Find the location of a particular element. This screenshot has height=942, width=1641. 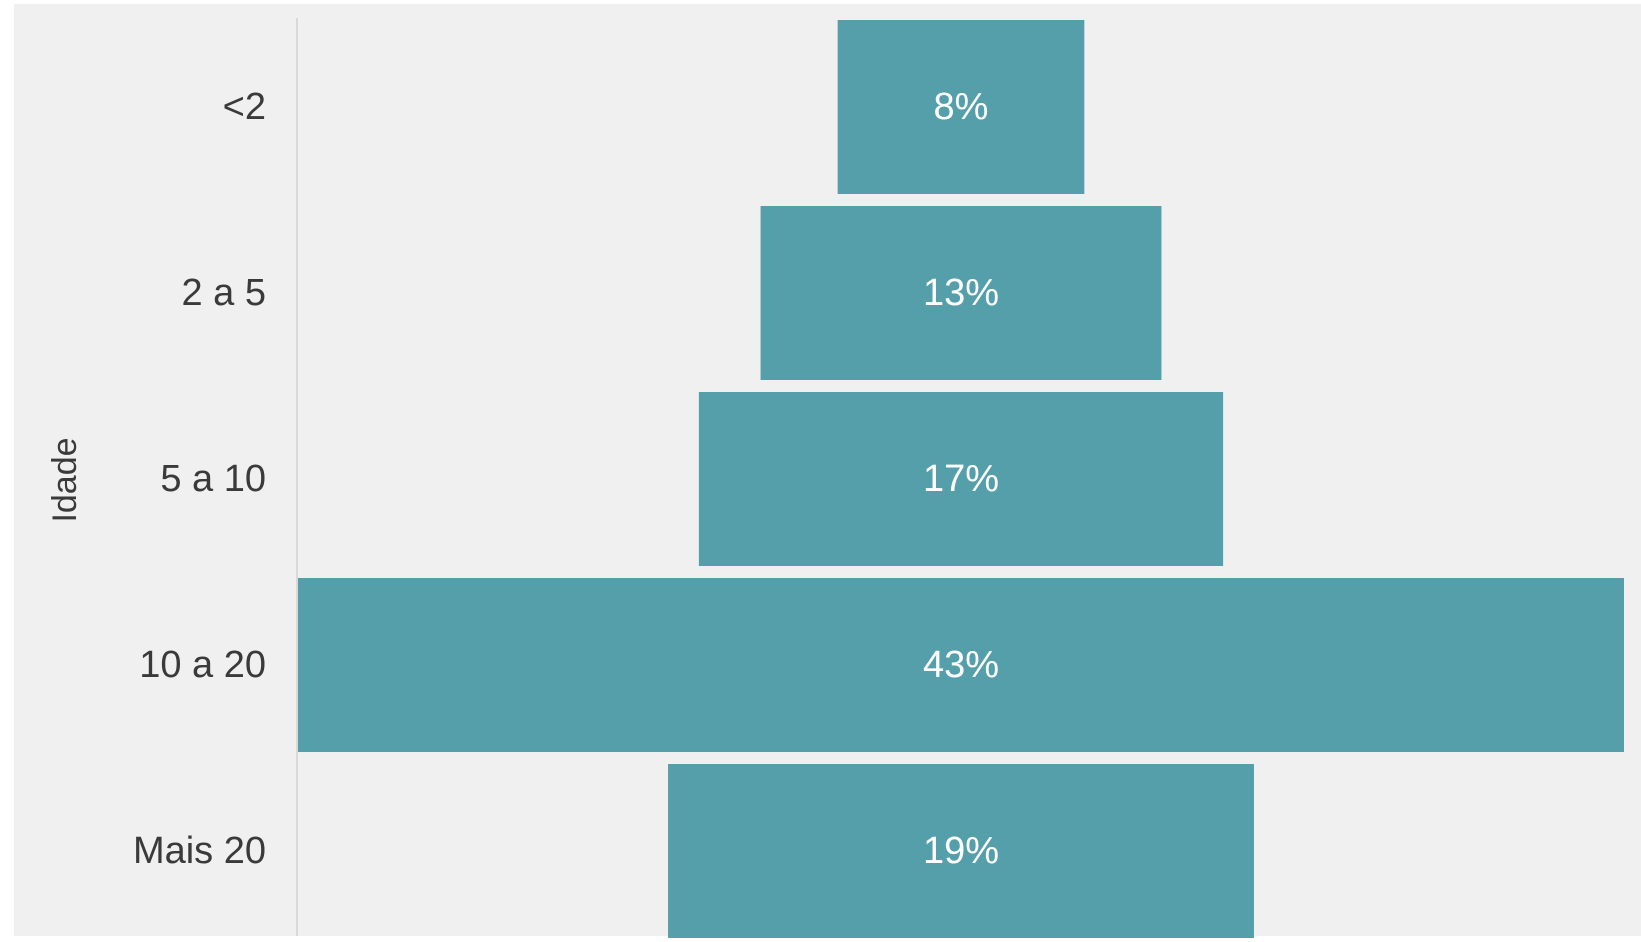

value-label-5: 19% is located at coordinates (961, 851).